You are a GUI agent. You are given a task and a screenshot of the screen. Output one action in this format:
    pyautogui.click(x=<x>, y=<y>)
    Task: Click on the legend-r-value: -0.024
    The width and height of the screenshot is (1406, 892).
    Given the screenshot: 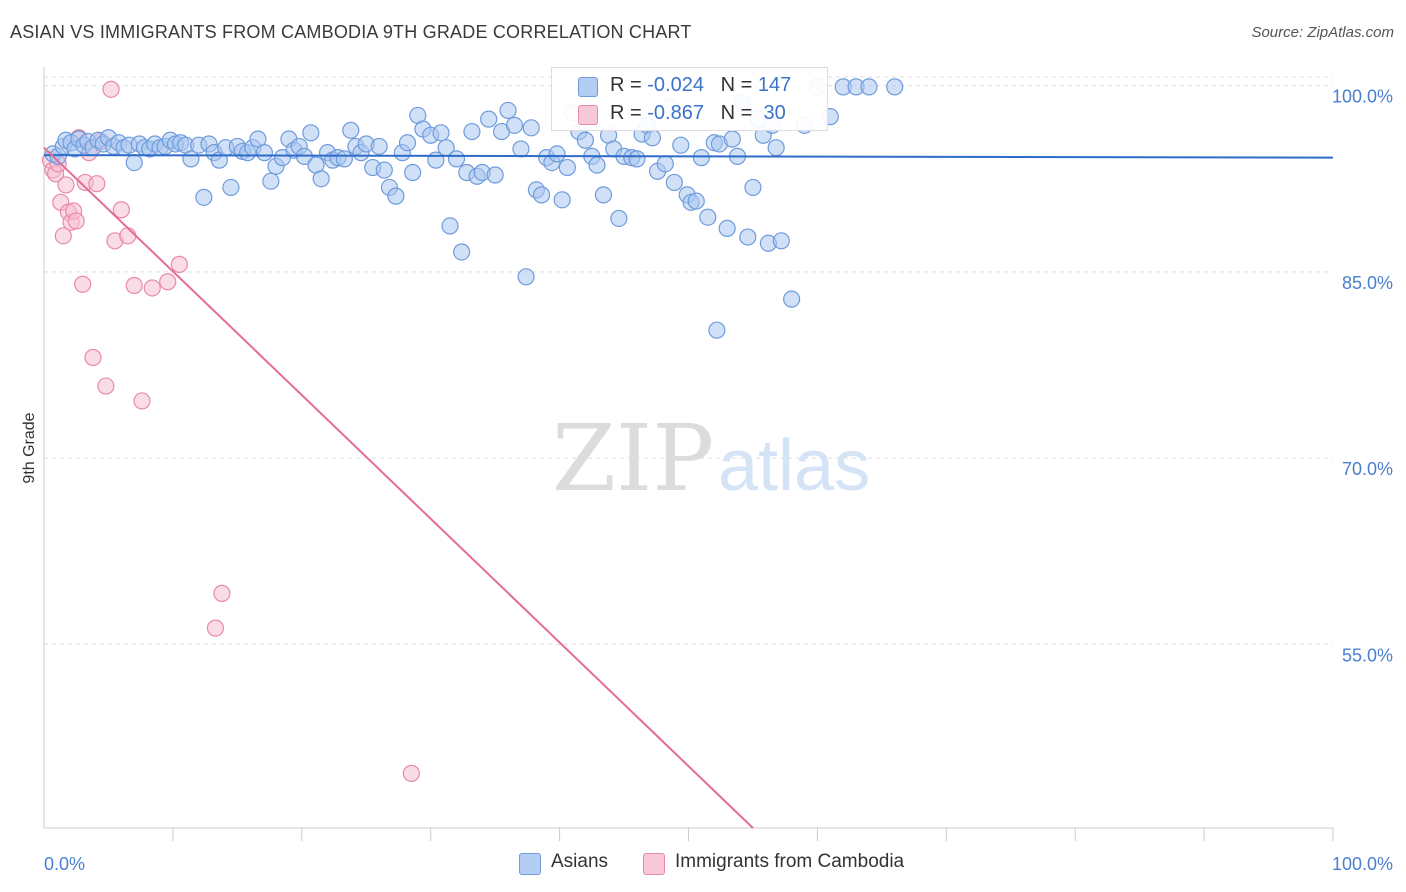 What is the action you would take?
    pyautogui.click(x=675, y=85)
    